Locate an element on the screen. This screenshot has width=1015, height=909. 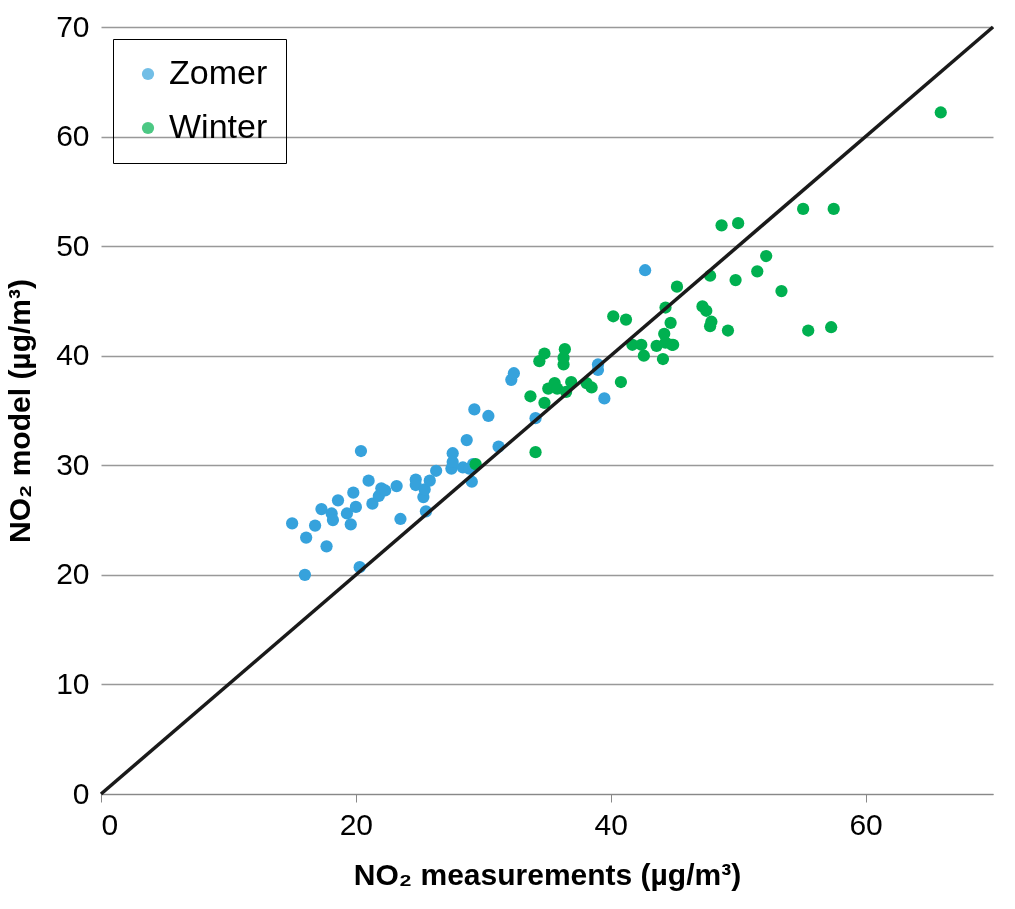
y-tick-label: 70 is located at coordinates (73, 26).